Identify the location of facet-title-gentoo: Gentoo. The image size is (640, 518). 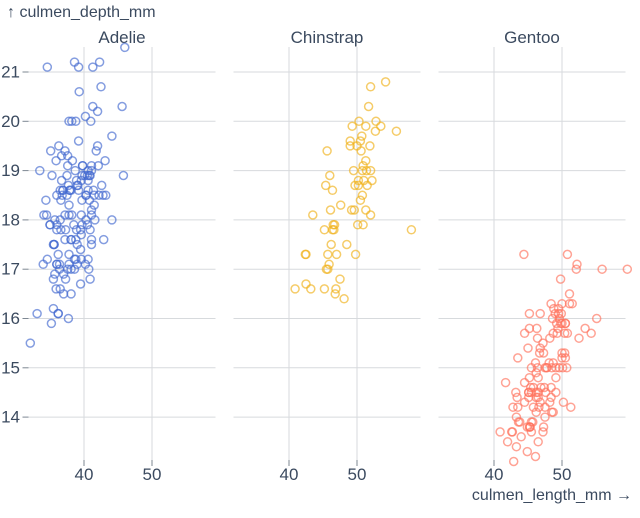
(532, 37).